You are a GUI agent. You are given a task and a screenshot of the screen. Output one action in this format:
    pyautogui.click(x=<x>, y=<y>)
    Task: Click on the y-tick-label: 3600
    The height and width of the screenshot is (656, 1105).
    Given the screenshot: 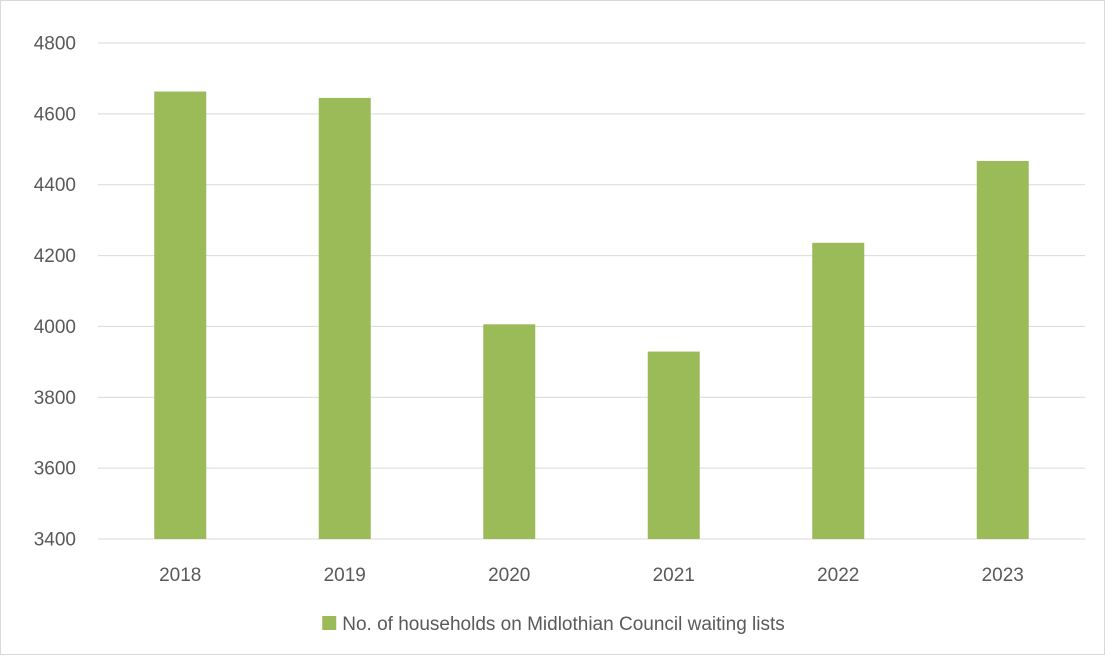 What is the action you would take?
    pyautogui.click(x=55, y=469)
    